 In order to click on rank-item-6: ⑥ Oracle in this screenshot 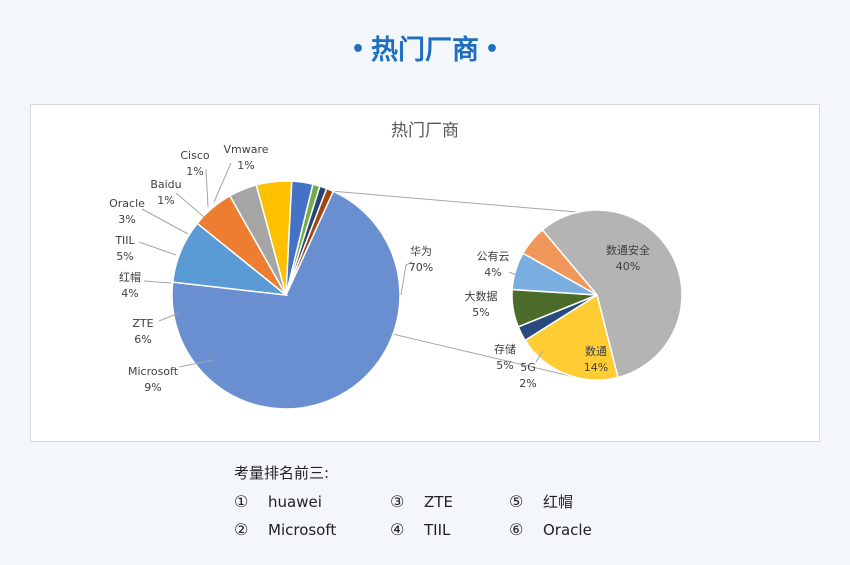, I will do `click(550, 530)`.